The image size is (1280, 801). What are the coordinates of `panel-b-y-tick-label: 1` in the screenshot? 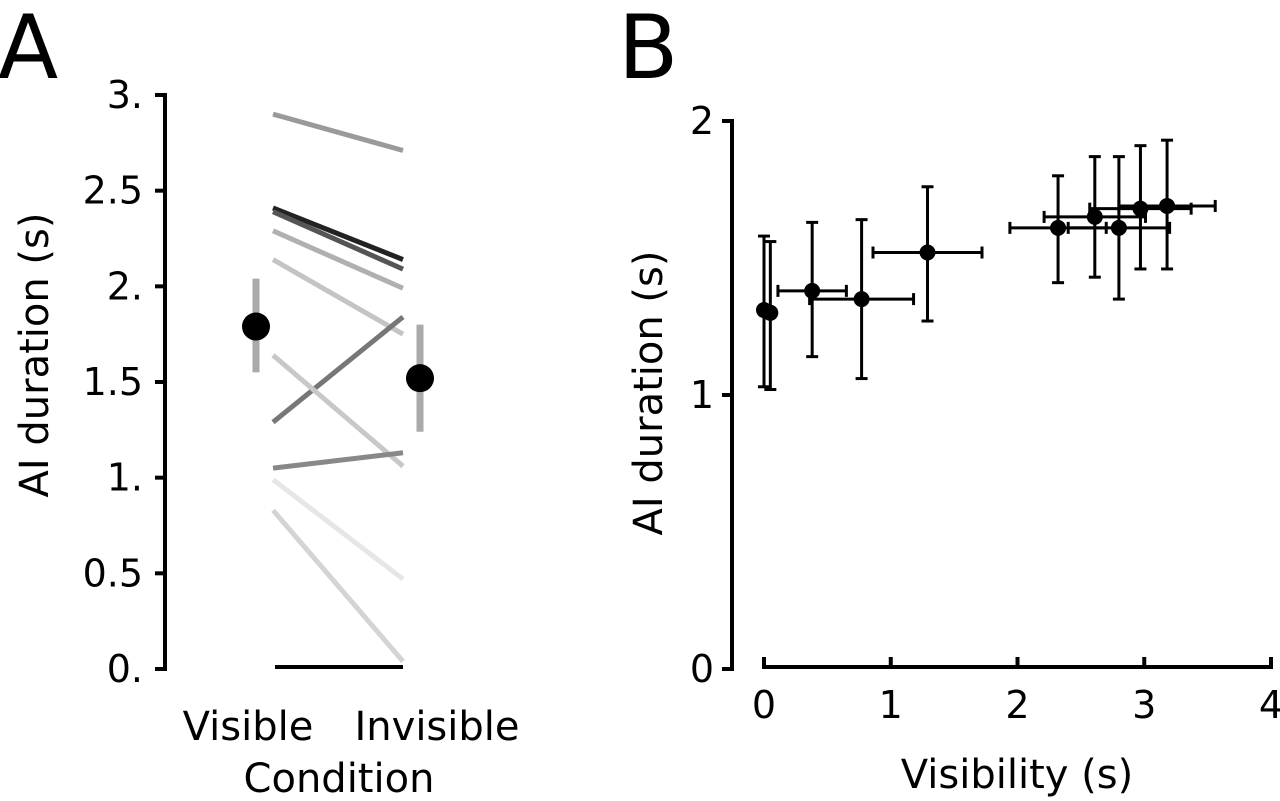 It's located at (702, 395).